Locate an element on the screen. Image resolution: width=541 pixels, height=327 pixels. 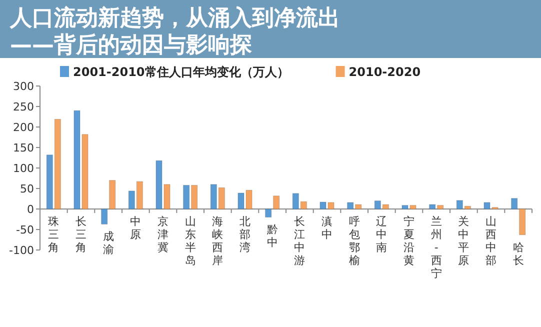
y-tick-label: -100 is located at coordinates (21, 250).